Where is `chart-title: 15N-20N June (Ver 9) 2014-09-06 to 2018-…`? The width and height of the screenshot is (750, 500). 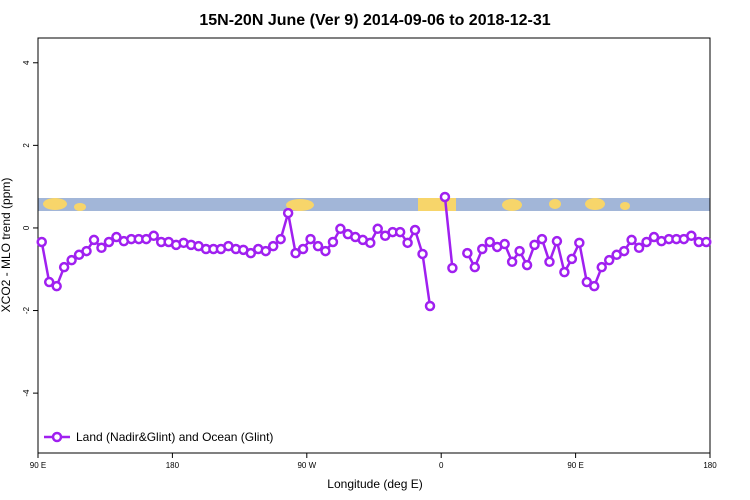
chart-title: 15N-20N June (Ver 9) 2014-09-06 to 2018-… is located at coordinates (374, 20).